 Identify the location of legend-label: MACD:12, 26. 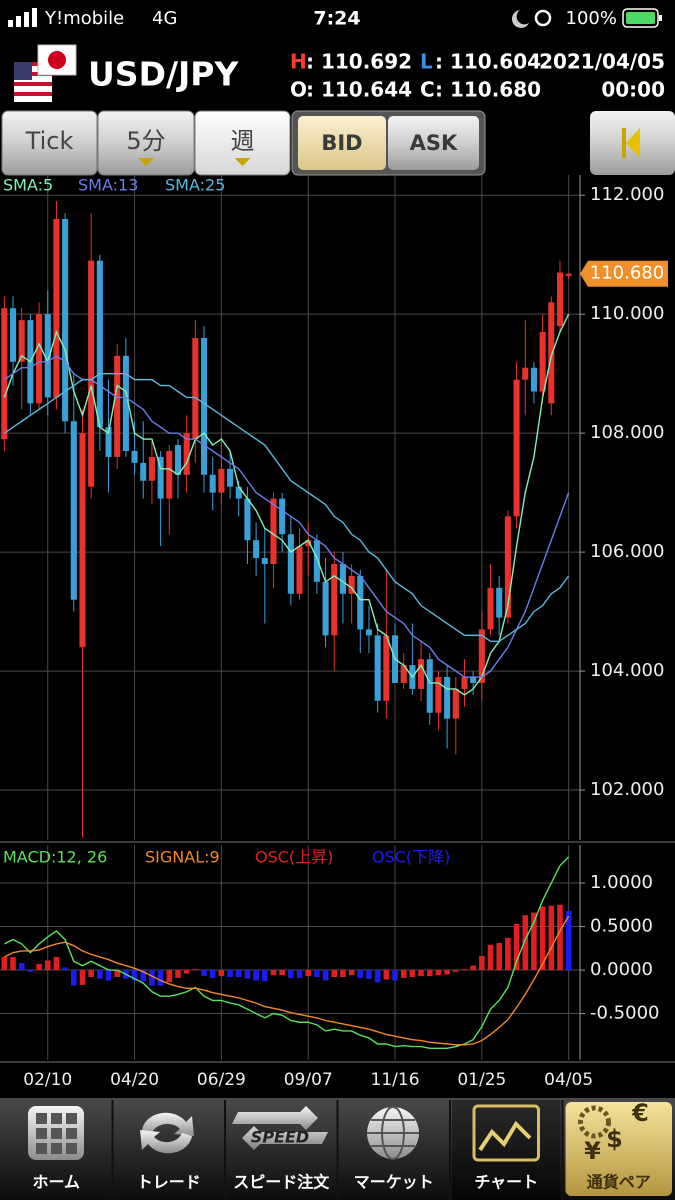
(55, 857).